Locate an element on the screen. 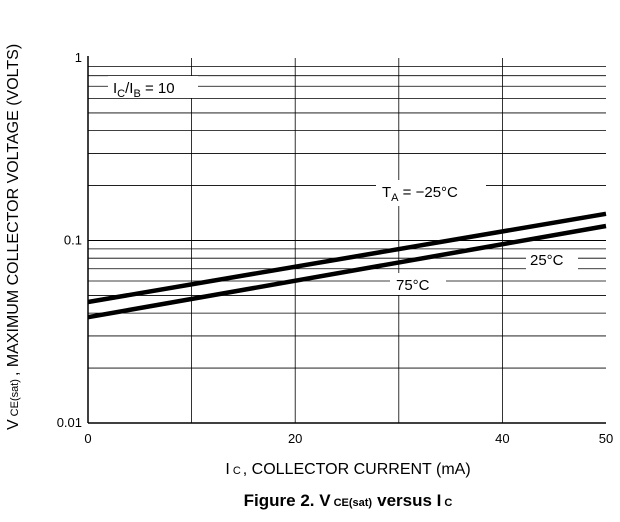 This screenshot has width=620, height=522. x-tick-label: 50 is located at coordinates (606, 438).